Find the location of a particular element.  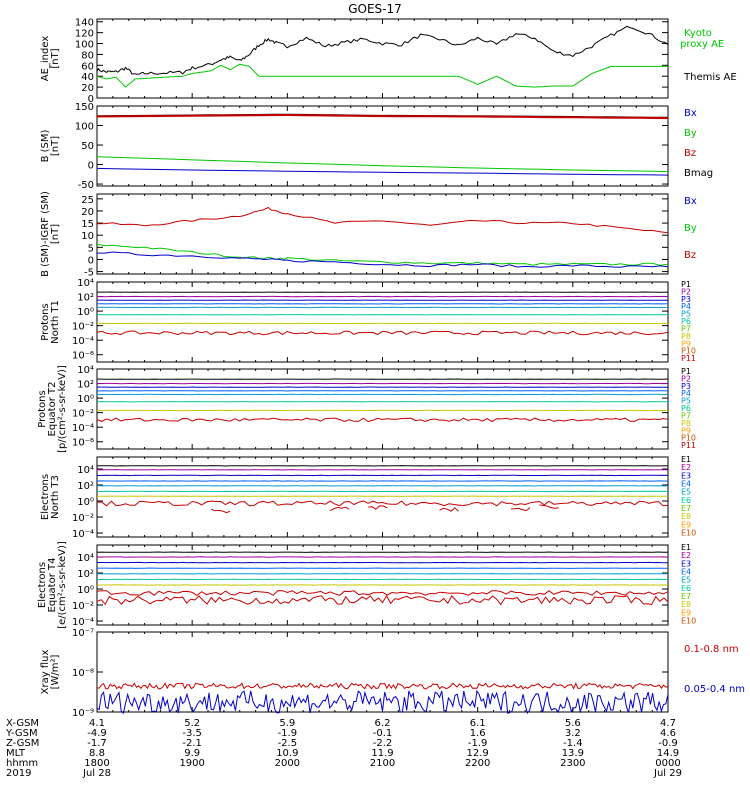

y-tick-label: 25 is located at coordinates (87, 200).